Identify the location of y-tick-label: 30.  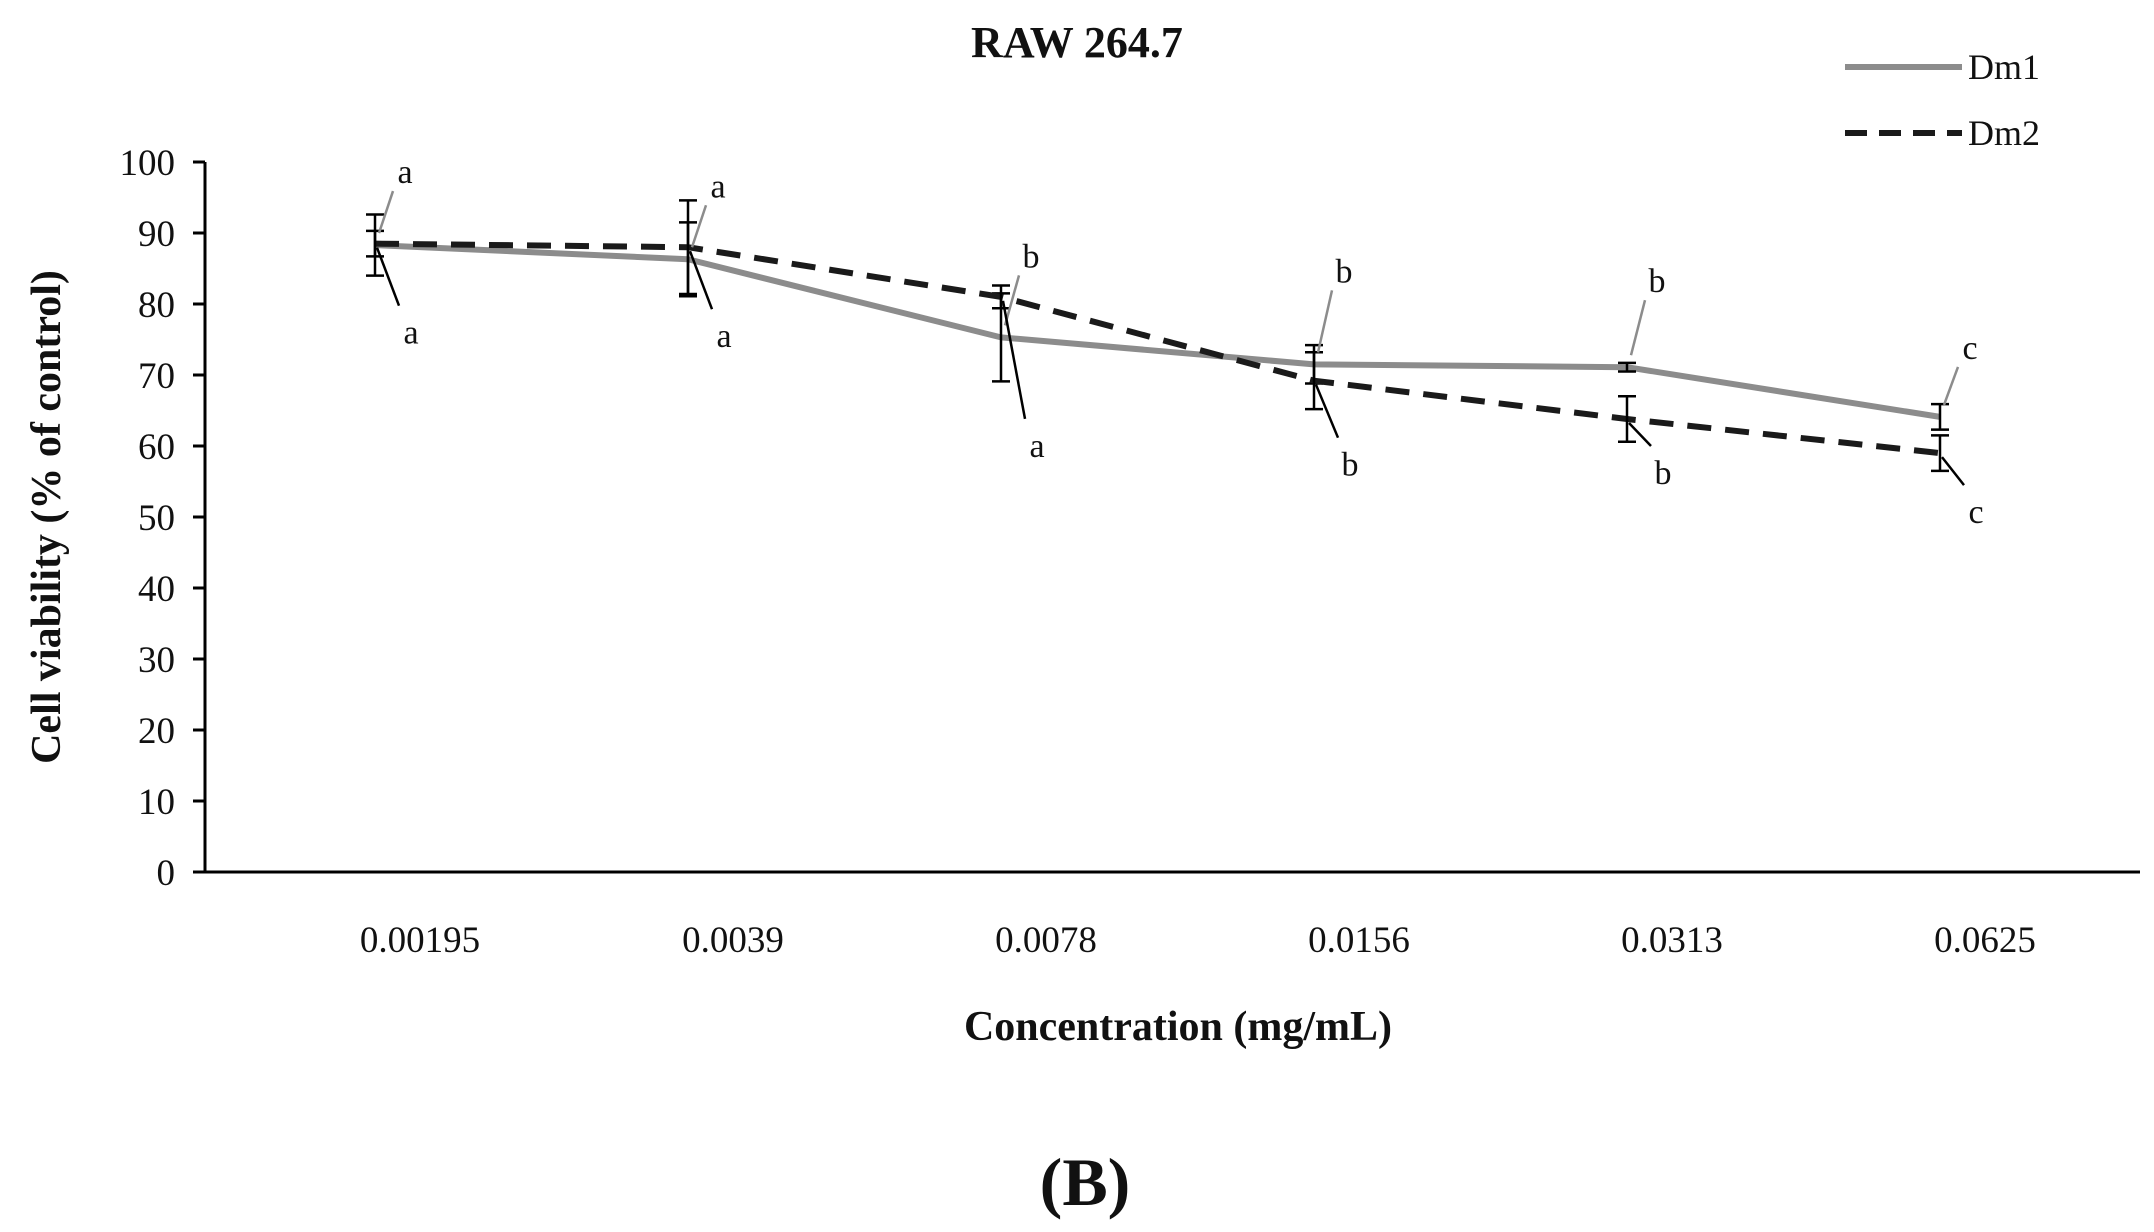
(156, 660).